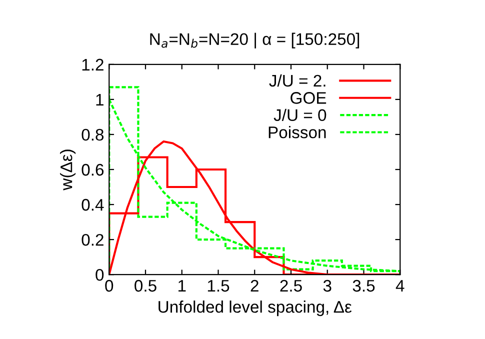  What do you see at coordinates (93, 240) in the screenshot?
I see `y-tick-label: 0.2` at bounding box center [93, 240].